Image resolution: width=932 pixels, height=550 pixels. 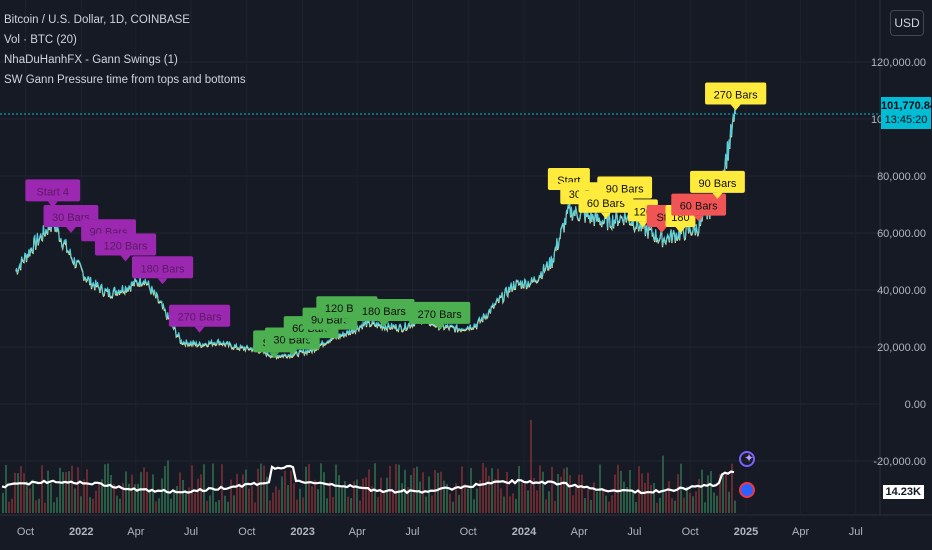 I want to click on flag-icon, so click(x=747, y=490).